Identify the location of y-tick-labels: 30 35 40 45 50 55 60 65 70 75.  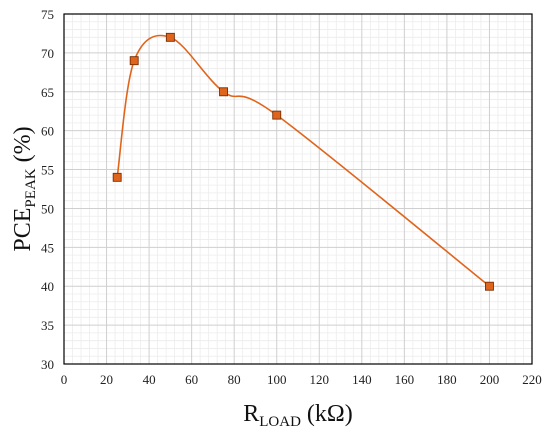
(47, 189).